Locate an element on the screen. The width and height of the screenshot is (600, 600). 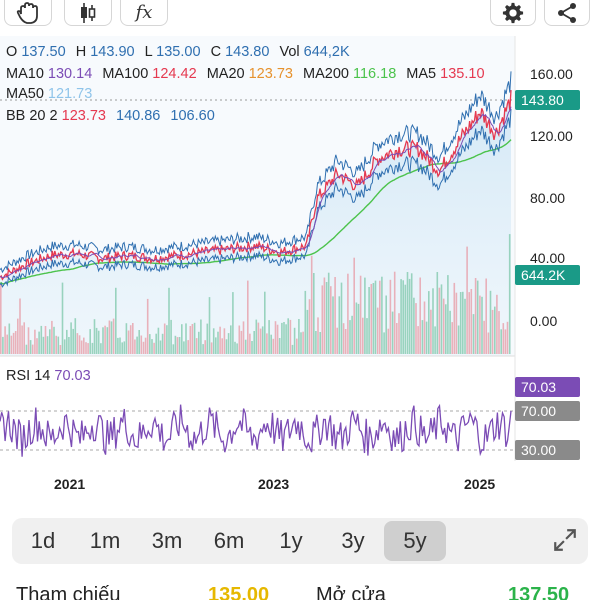
candlestick-icon is located at coordinates (88, 12).